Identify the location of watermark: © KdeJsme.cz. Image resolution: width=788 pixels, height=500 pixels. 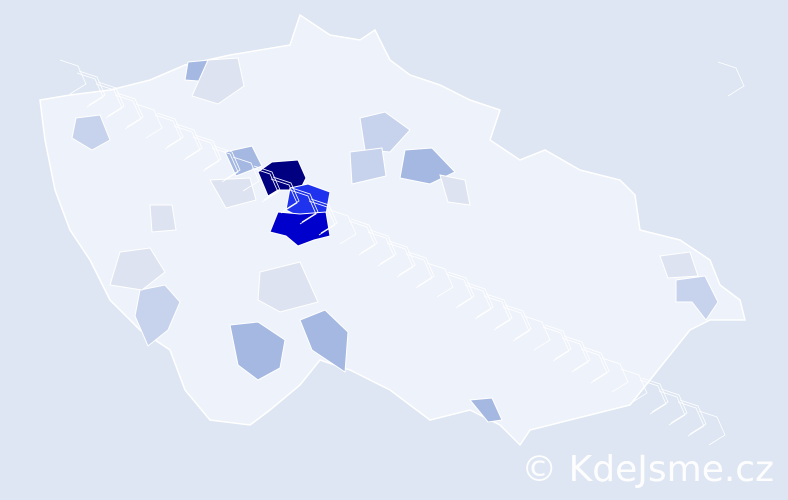
(647, 469).